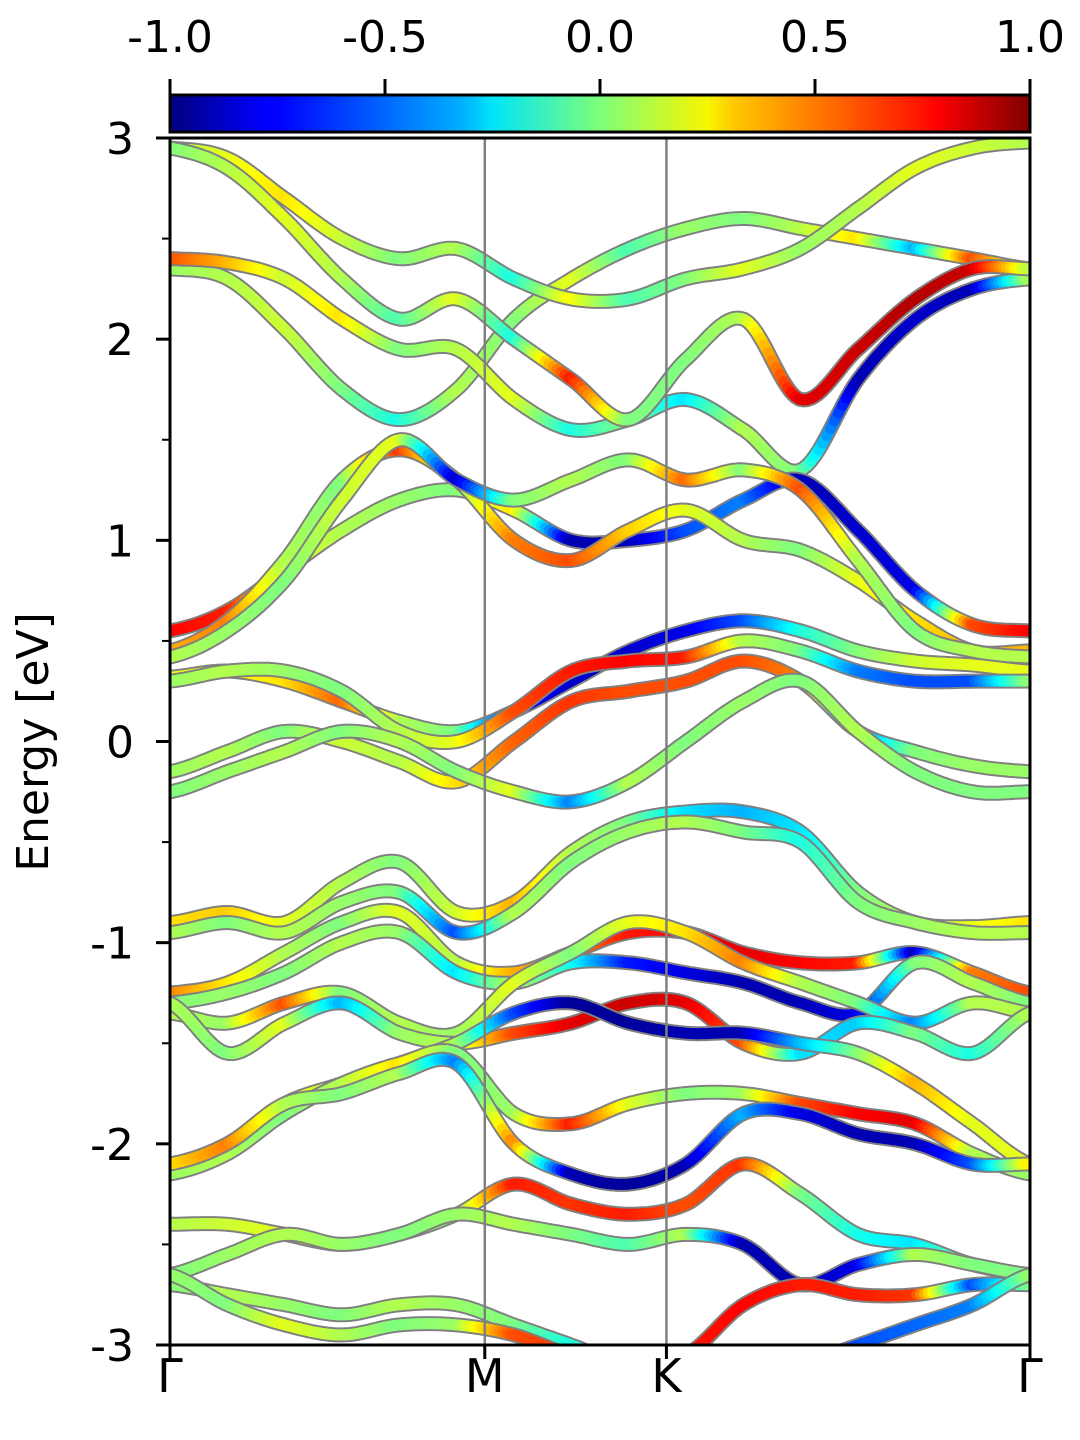  Describe the element at coordinates (600, 113) in the screenshot. I see `colorbar-gradient` at that location.